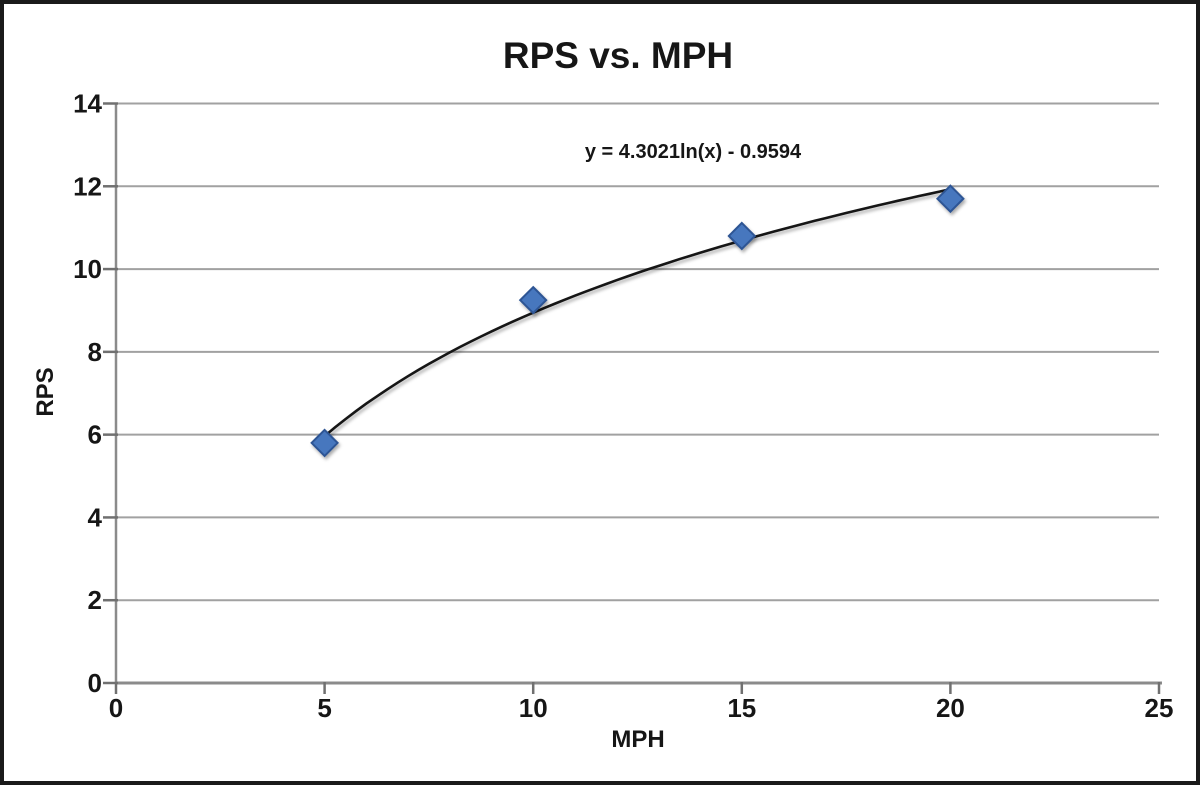 The height and width of the screenshot is (785, 1200). I want to click on x-tick-label: 5, so click(324, 708).